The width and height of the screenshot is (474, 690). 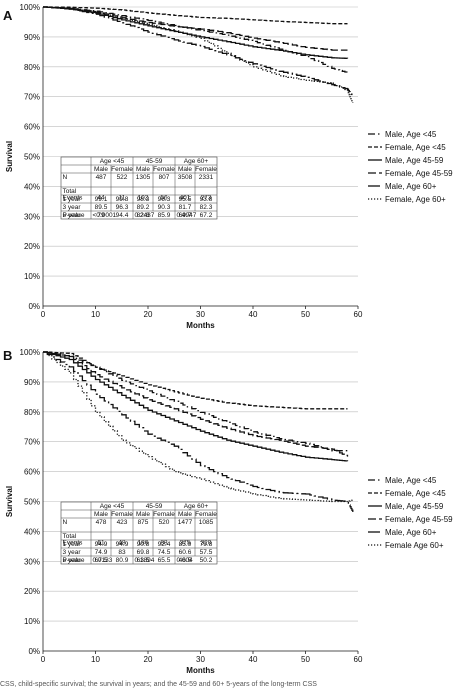 I want to click on table-cell: 82.3, so click(x=206, y=207).